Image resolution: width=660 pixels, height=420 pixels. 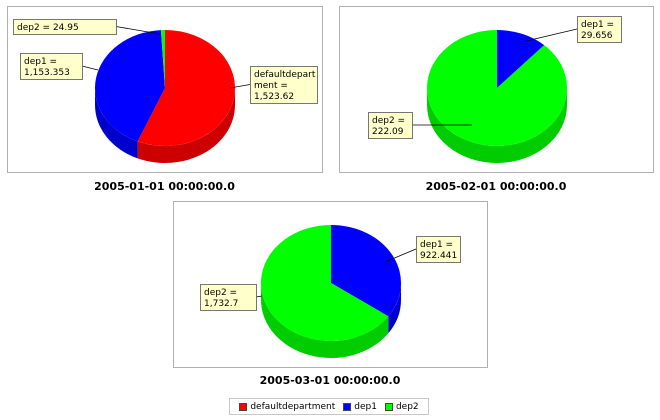 I want to click on legend-label-dep2: dep2, so click(x=407, y=406).